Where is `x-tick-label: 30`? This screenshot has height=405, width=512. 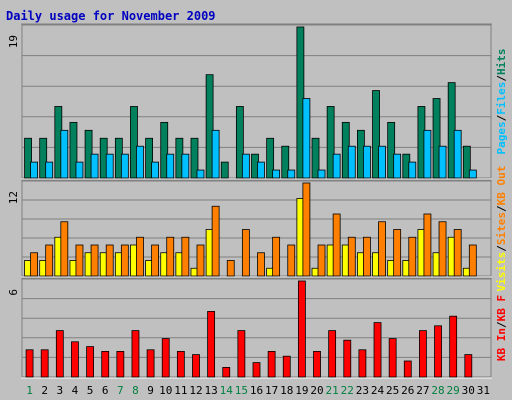
x-tick-label: 30 is located at coordinates (468, 390).